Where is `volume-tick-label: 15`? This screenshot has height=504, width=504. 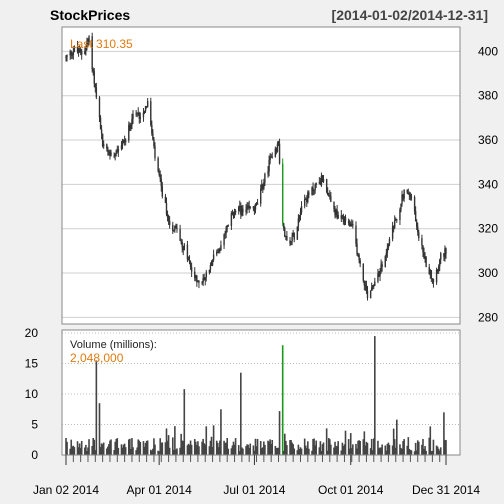
volume-tick-label: 15 is located at coordinates (32, 364).